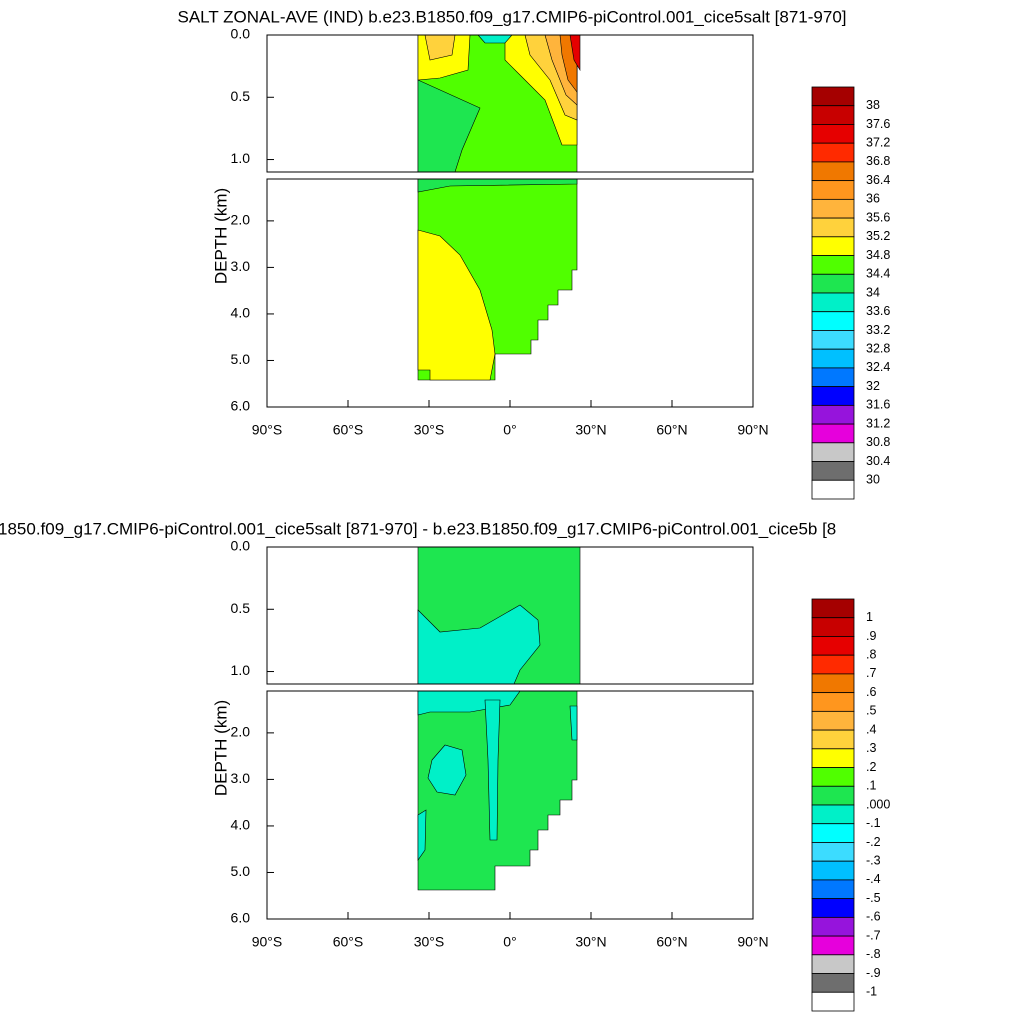  I want to click on colorbar-label: 30, so click(873, 480).